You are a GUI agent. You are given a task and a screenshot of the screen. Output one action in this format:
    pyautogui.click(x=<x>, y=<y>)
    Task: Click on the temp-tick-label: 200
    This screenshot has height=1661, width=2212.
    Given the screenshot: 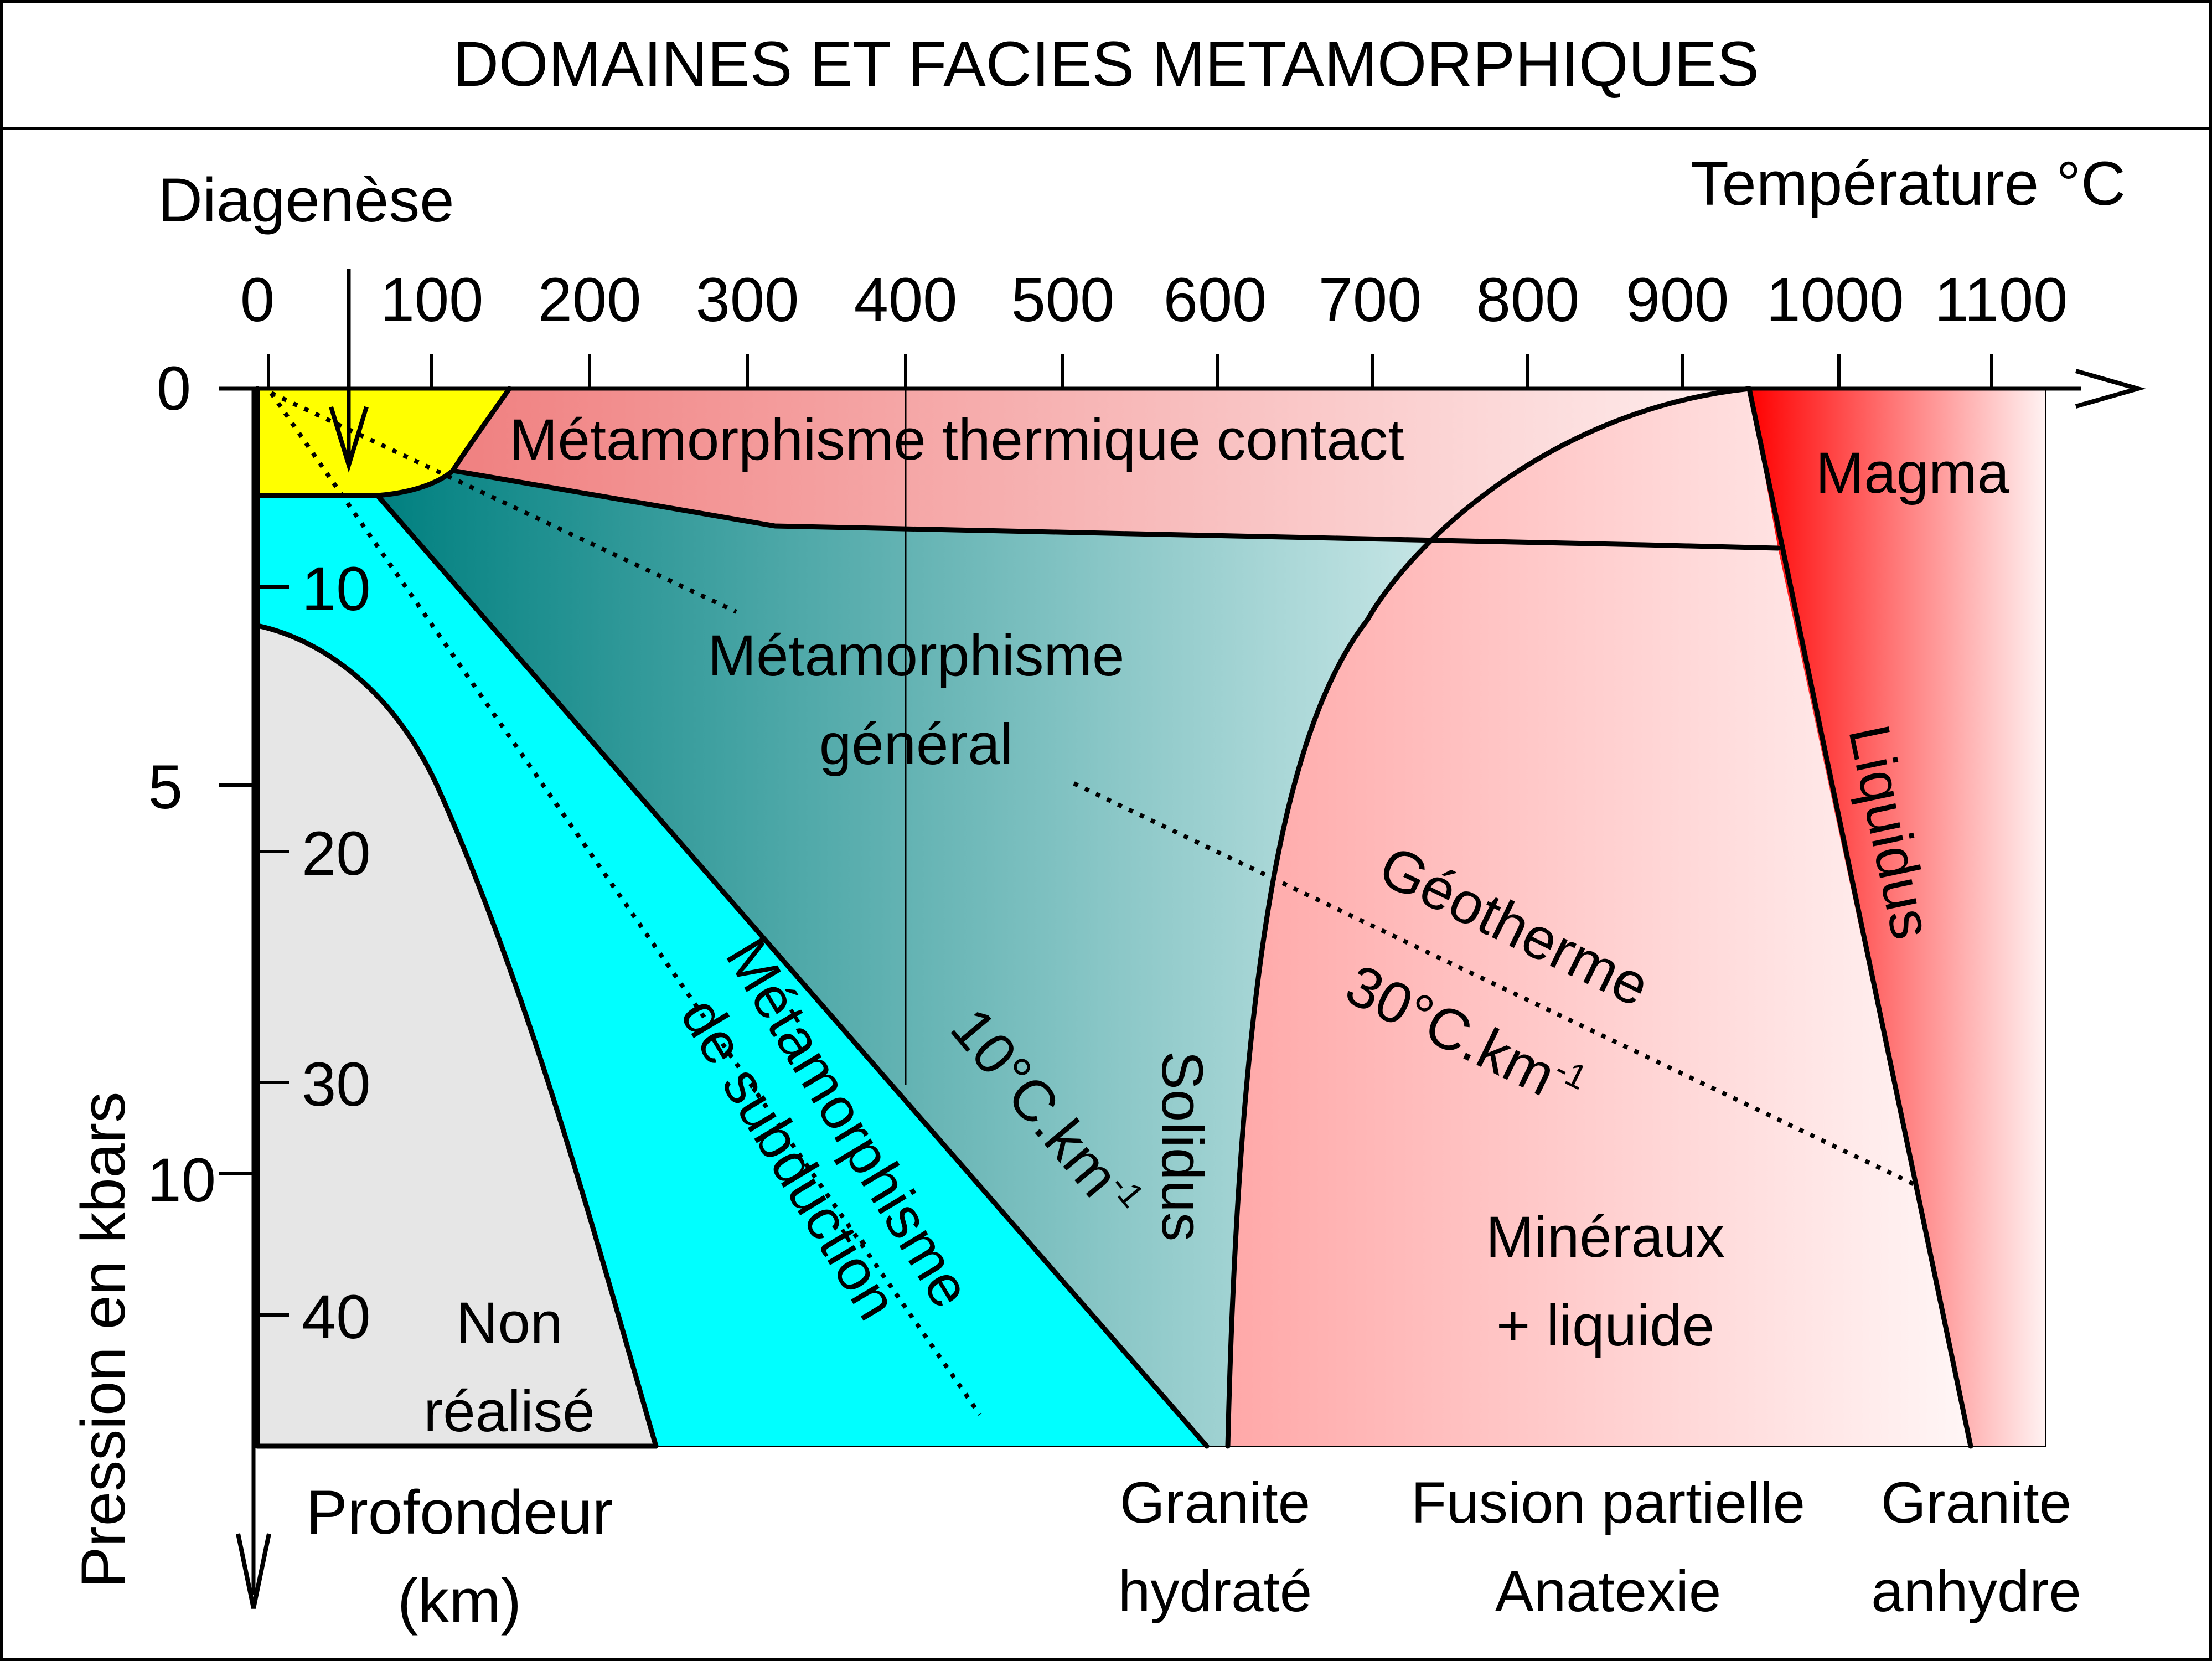 What is the action you would take?
    pyautogui.click(x=590, y=299)
    